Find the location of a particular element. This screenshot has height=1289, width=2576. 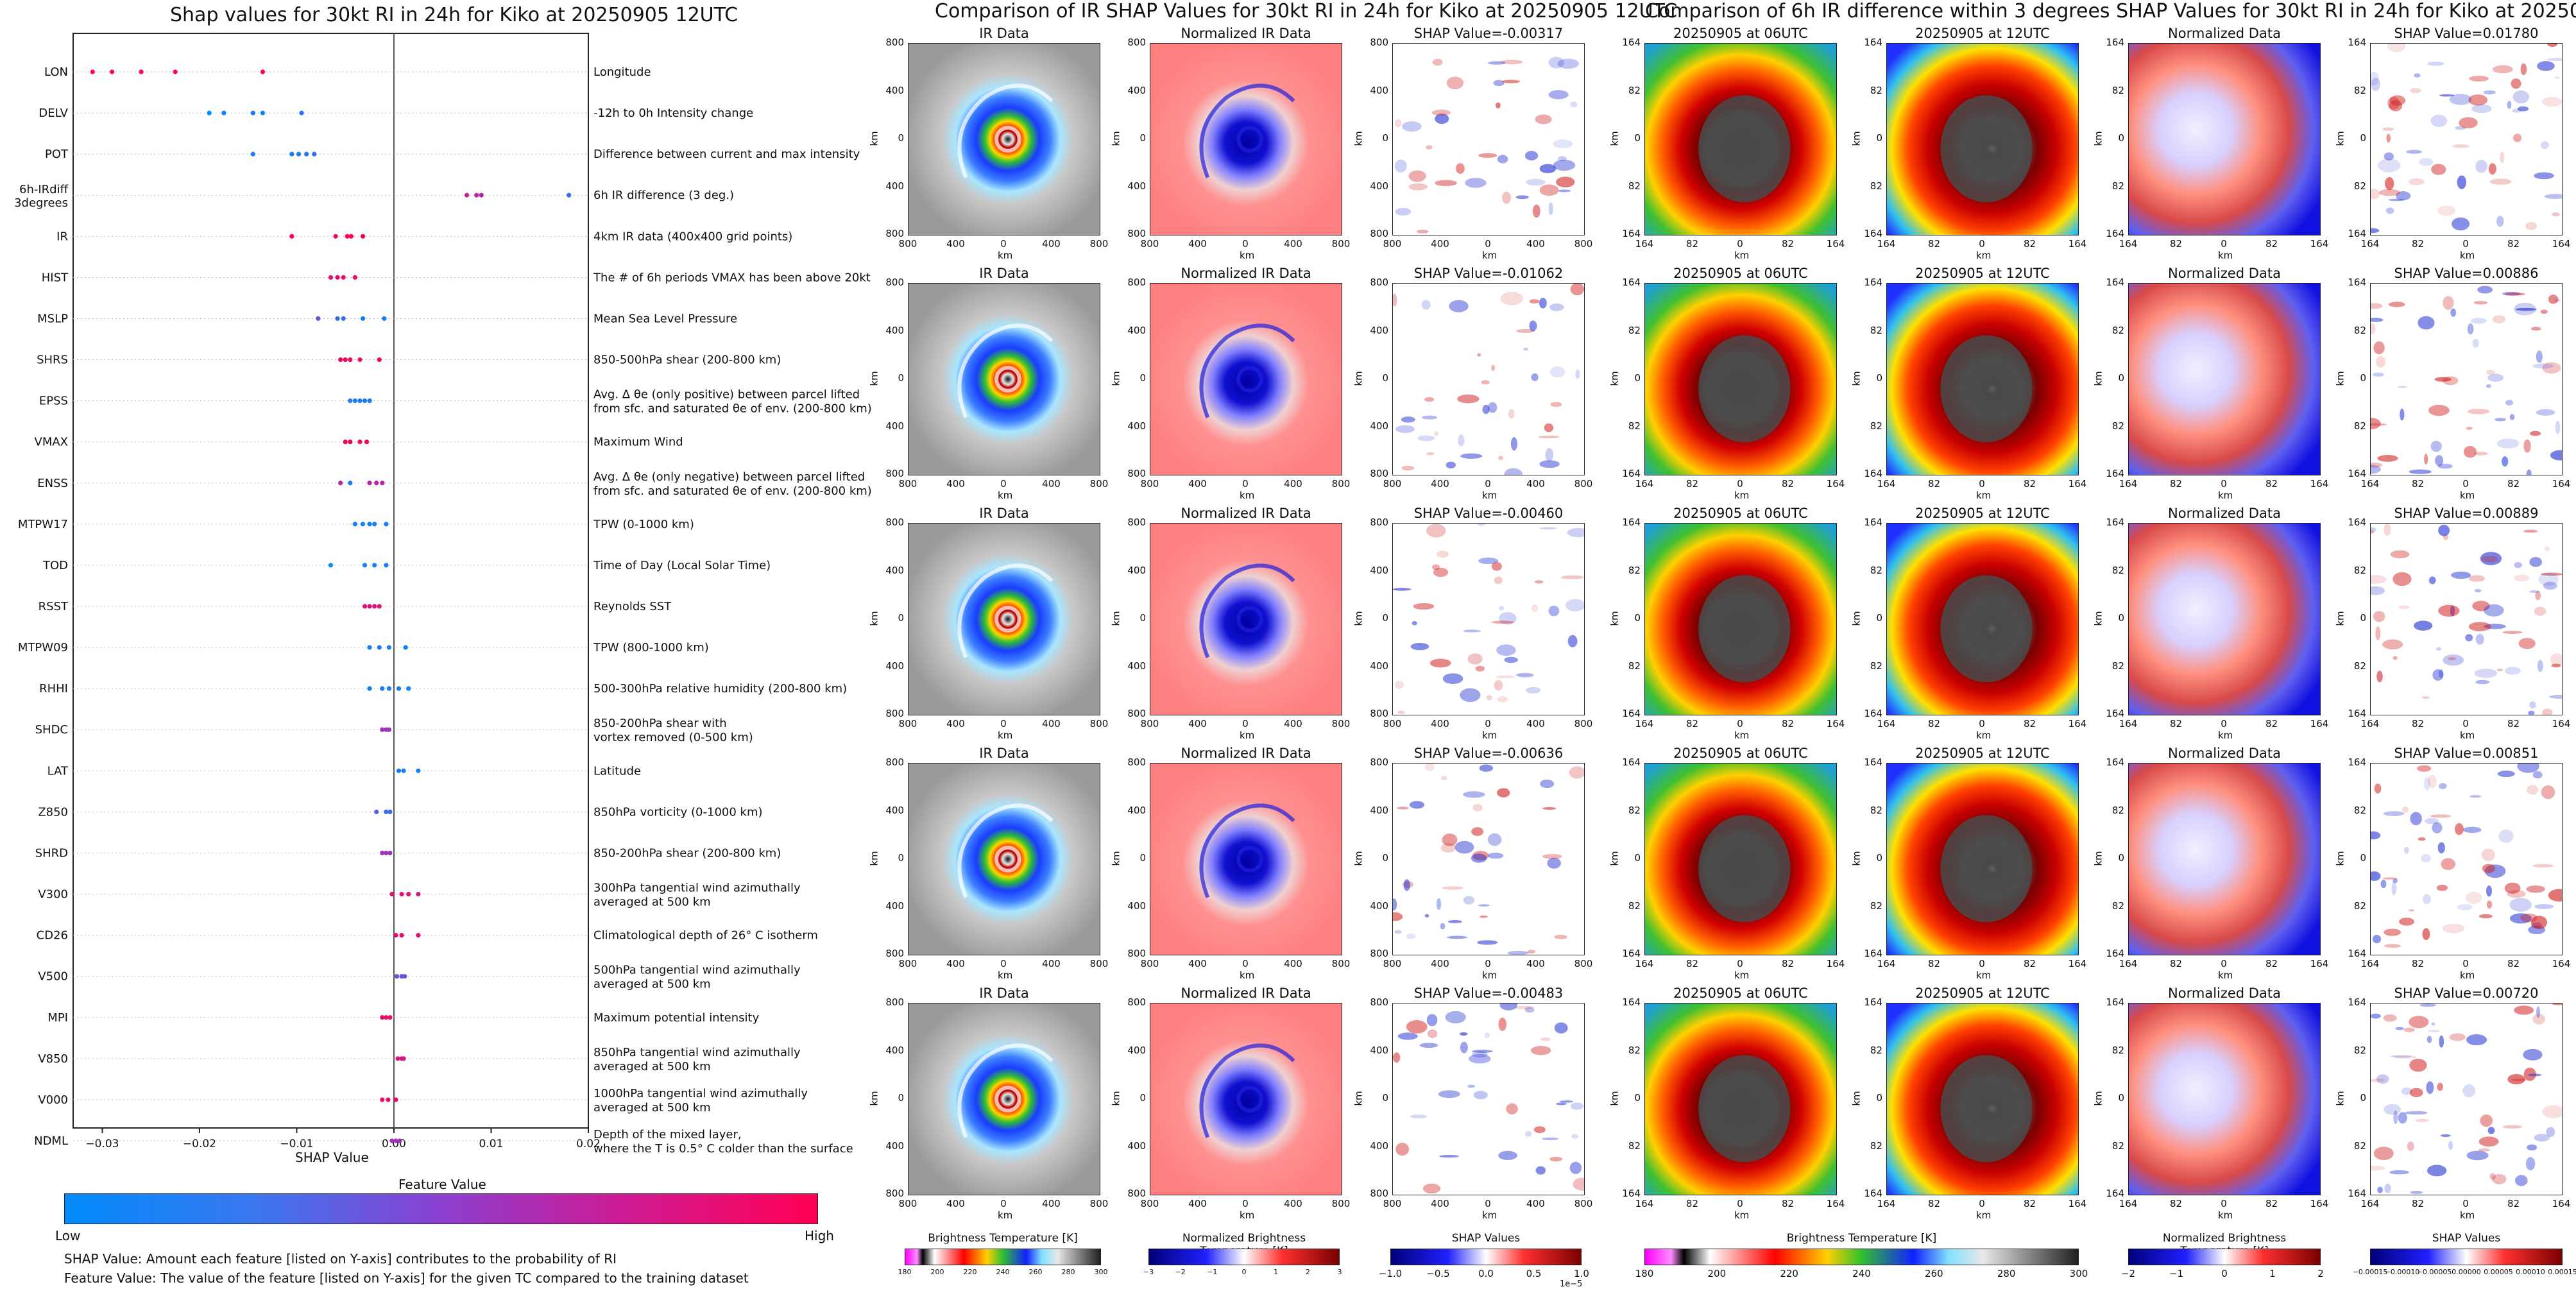

panel-title: SHAP Value=0.00889 is located at coordinates (2466, 513).